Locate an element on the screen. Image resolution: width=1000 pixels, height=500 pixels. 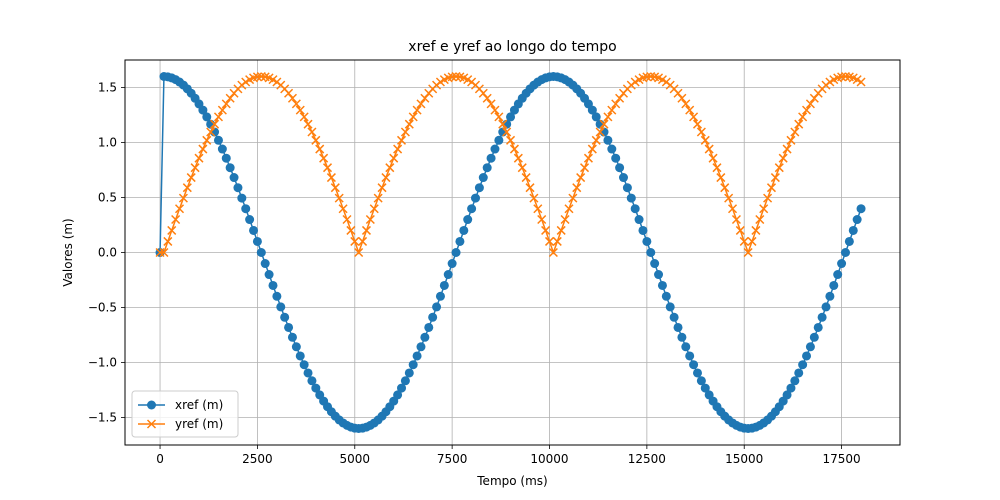
x-tick-label: 10000 is located at coordinates (549, 459).